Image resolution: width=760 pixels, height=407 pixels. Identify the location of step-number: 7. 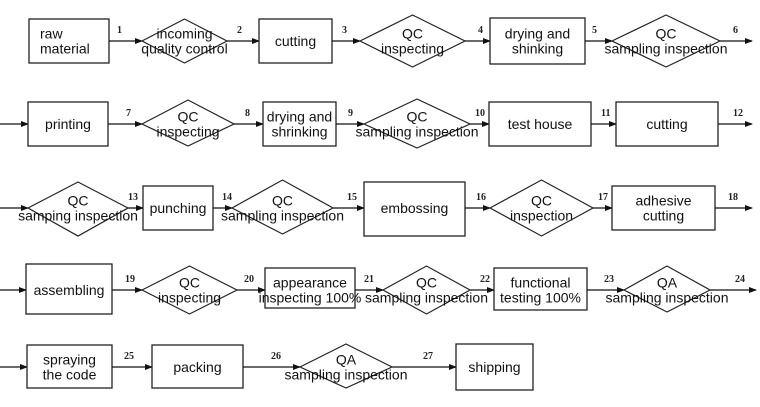
(128, 113).